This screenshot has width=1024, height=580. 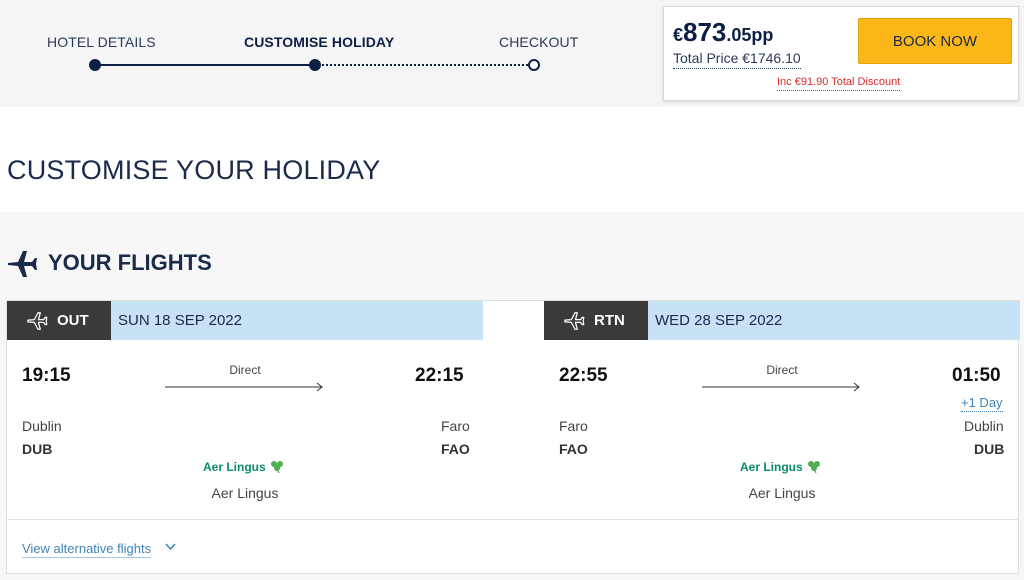 I want to click on return-stops: Direct, so click(x=782, y=370).